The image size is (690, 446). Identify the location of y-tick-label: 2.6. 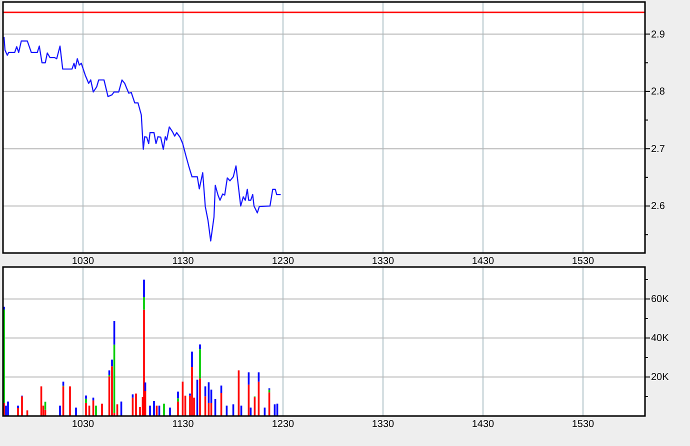
(658, 206).